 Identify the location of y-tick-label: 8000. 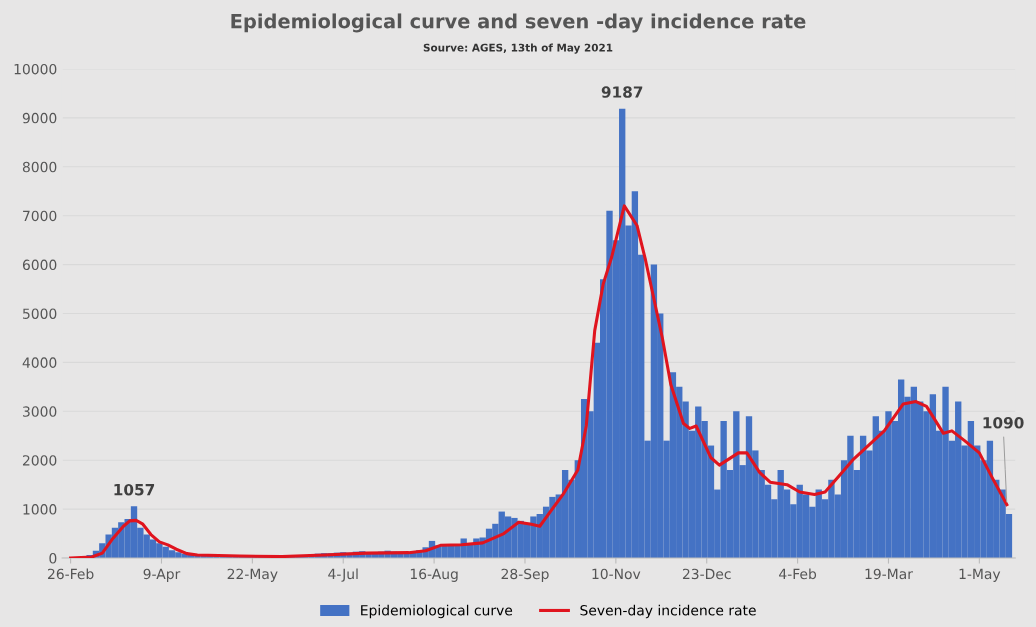
(39, 167).